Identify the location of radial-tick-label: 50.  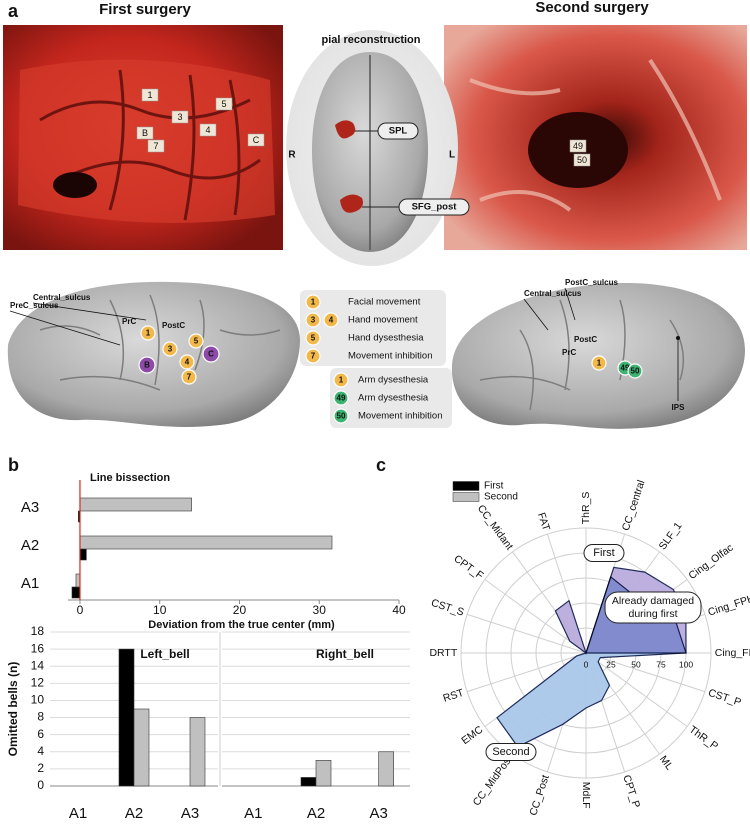
(636, 664).